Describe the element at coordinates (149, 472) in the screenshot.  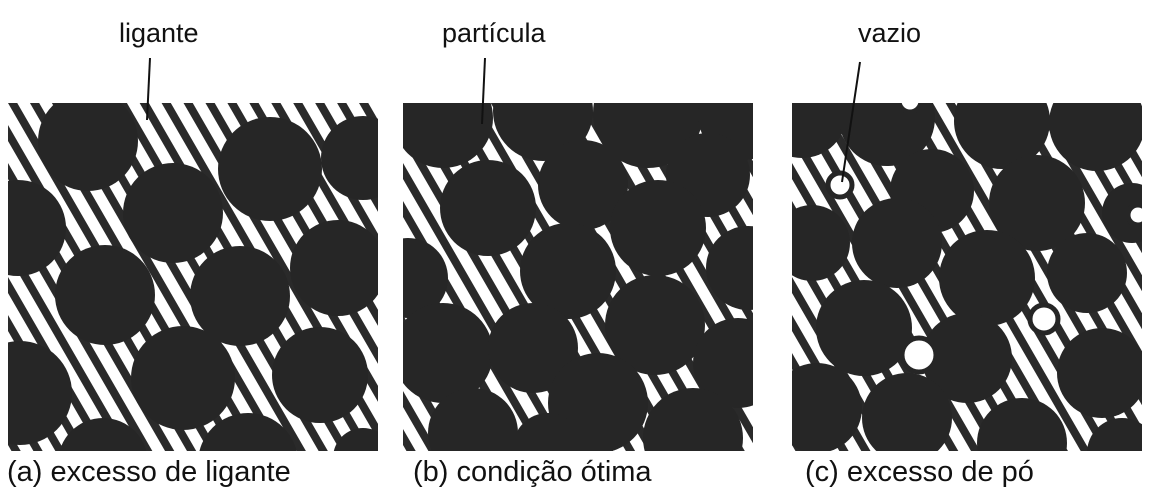
I see `caption-panel-a: (a) excesso de ligante` at that location.